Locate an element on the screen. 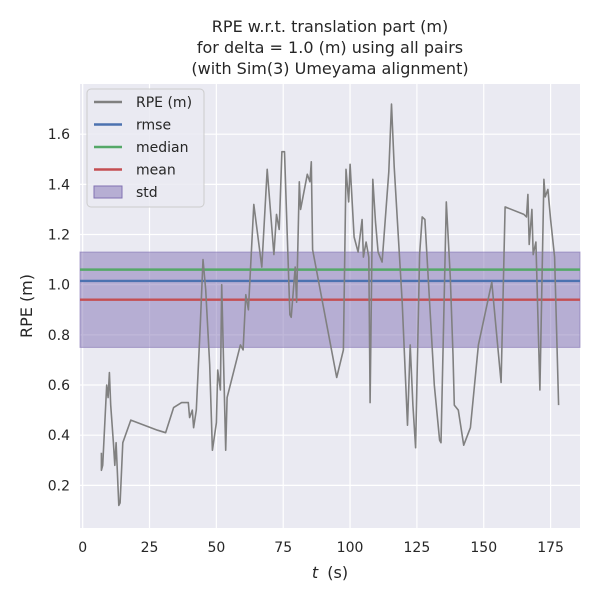  y-axis-label: RPE (m) is located at coordinates (26, 306).